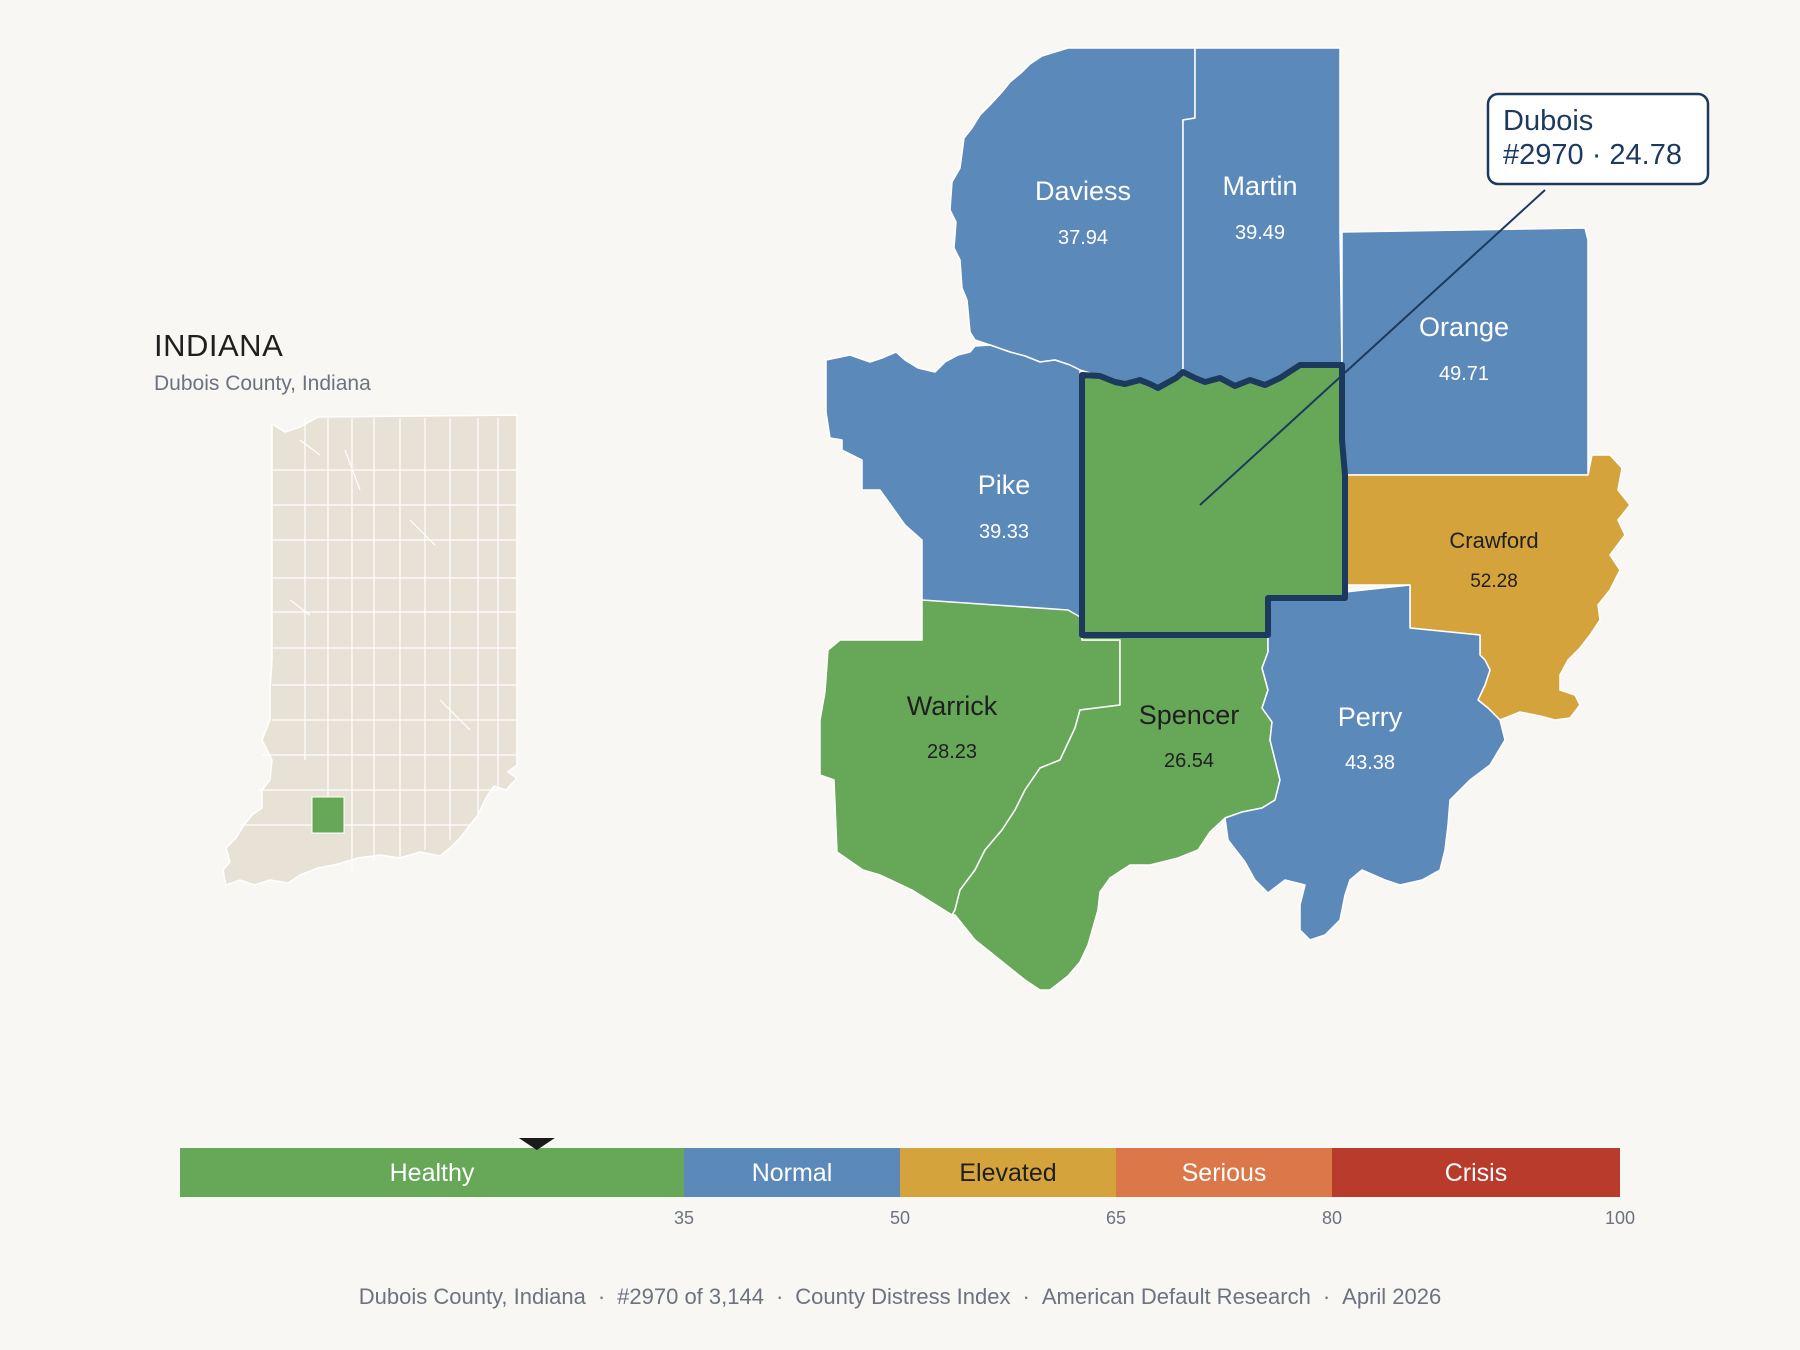  Describe the element at coordinates (952, 752) in the screenshot. I see `county-value-warrick: 28.23` at that location.